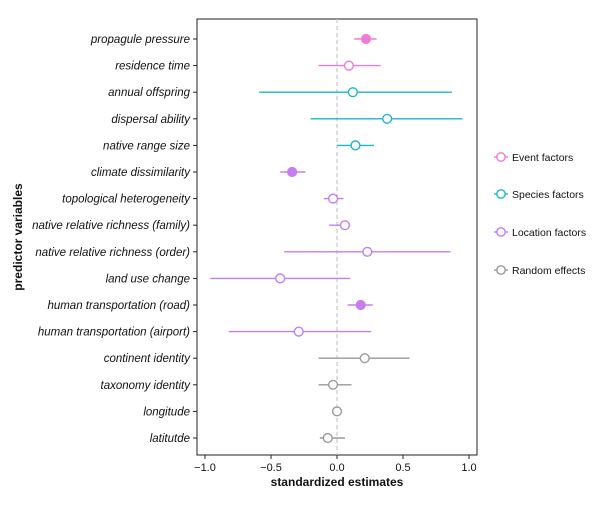  I want to click on legend-label: Species factors, so click(548, 195).